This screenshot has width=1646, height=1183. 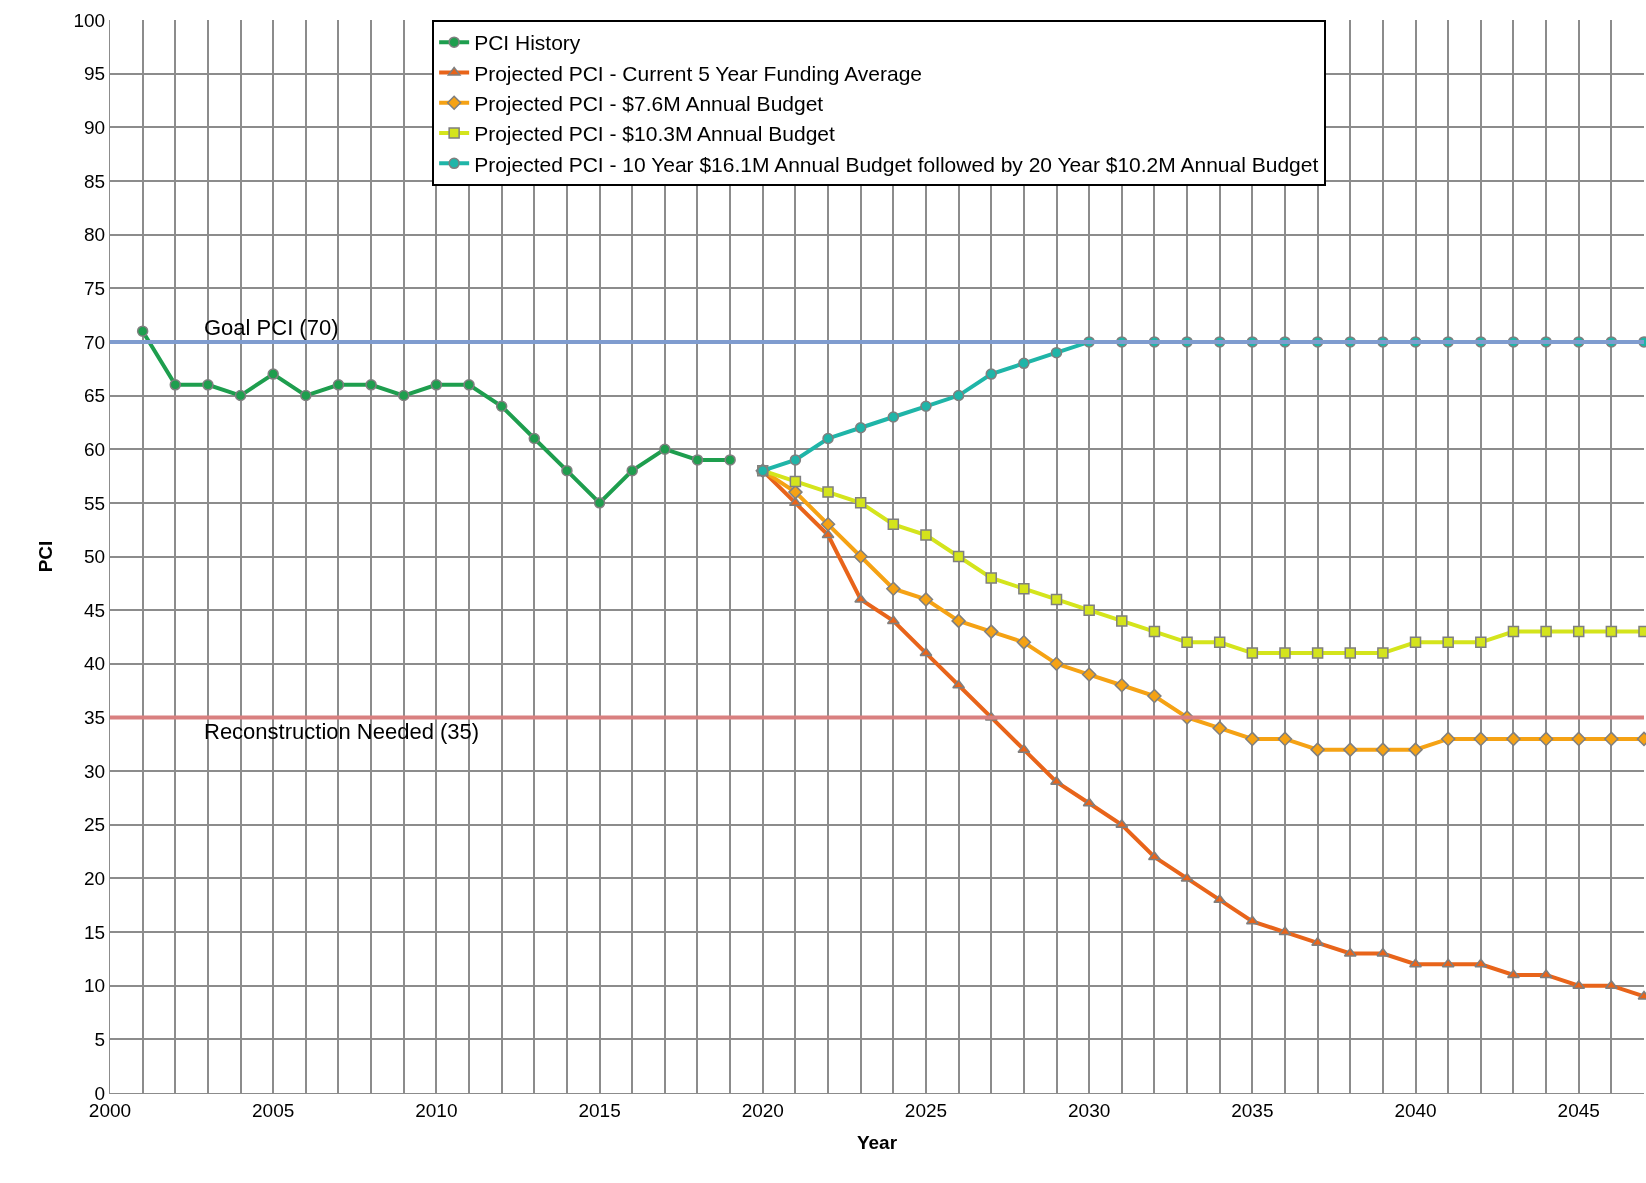 What do you see at coordinates (926, 1110) in the screenshot?
I see `x-tick-label: 2025` at bounding box center [926, 1110].